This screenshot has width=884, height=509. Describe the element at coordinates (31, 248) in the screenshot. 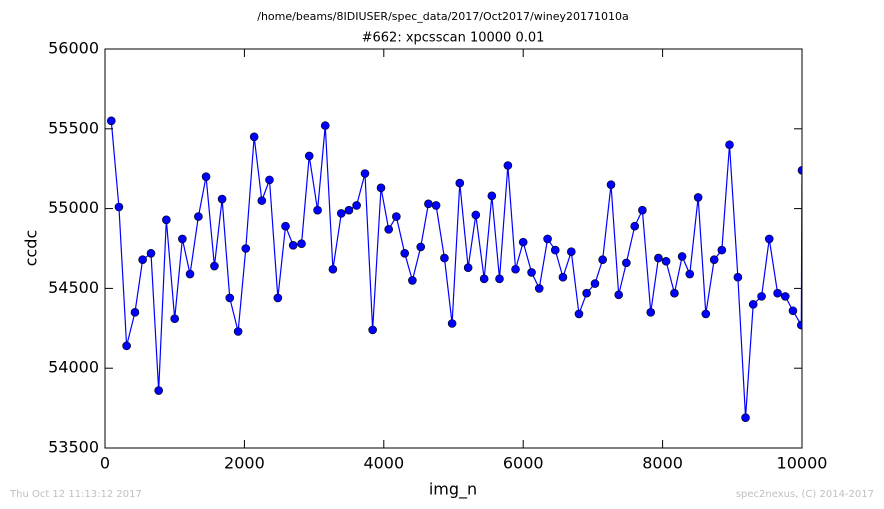

I see `y-axis-label: ccdc` at that location.